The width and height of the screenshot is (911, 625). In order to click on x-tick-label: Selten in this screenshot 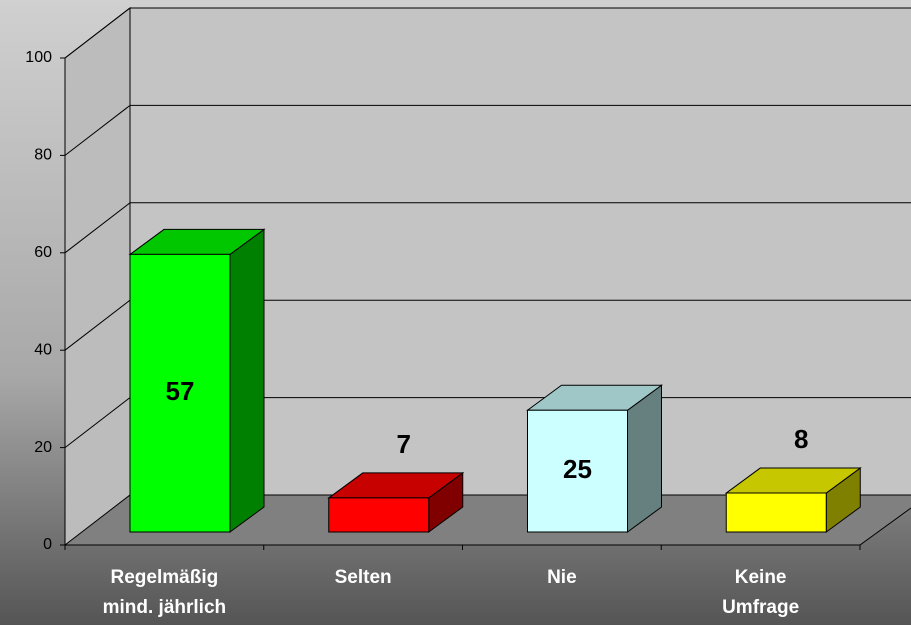, I will do `click(363, 577)`.